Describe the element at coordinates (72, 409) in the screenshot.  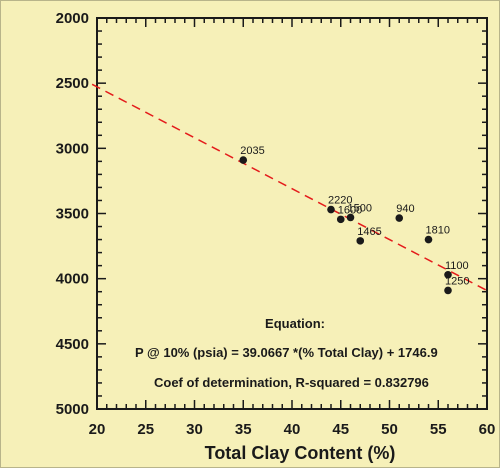
I see `y-tick-label: 5000` at that location.